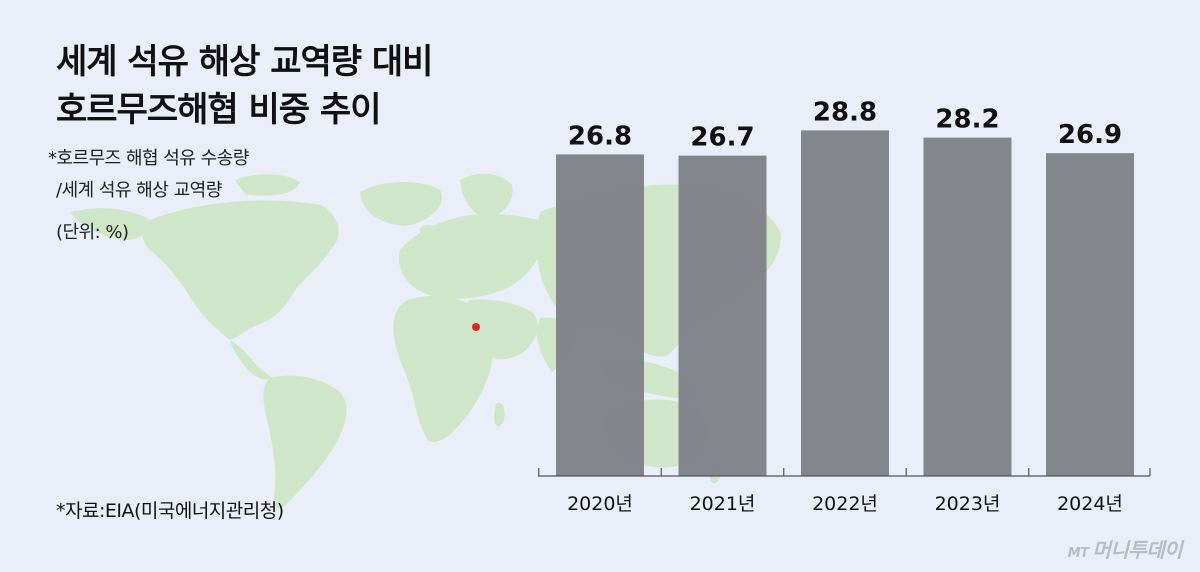 This screenshot has width=1200, height=572. I want to click on strait-of-hormuz-marker, so click(476, 327).